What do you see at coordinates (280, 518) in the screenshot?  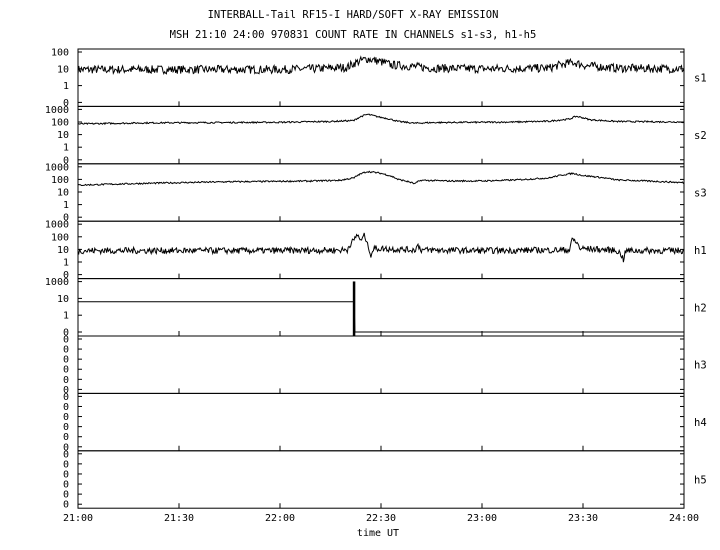 I see `x-tick-label: 22:00` at bounding box center [280, 518].